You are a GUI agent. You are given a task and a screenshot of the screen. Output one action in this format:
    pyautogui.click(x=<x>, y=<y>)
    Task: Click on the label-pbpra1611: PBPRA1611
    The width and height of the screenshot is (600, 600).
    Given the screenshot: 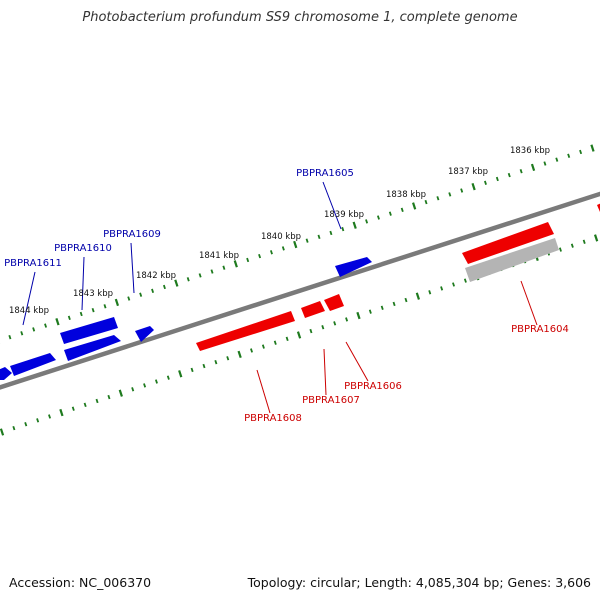 What is the action you would take?
    pyautogui.click(x=33, y=263)
    